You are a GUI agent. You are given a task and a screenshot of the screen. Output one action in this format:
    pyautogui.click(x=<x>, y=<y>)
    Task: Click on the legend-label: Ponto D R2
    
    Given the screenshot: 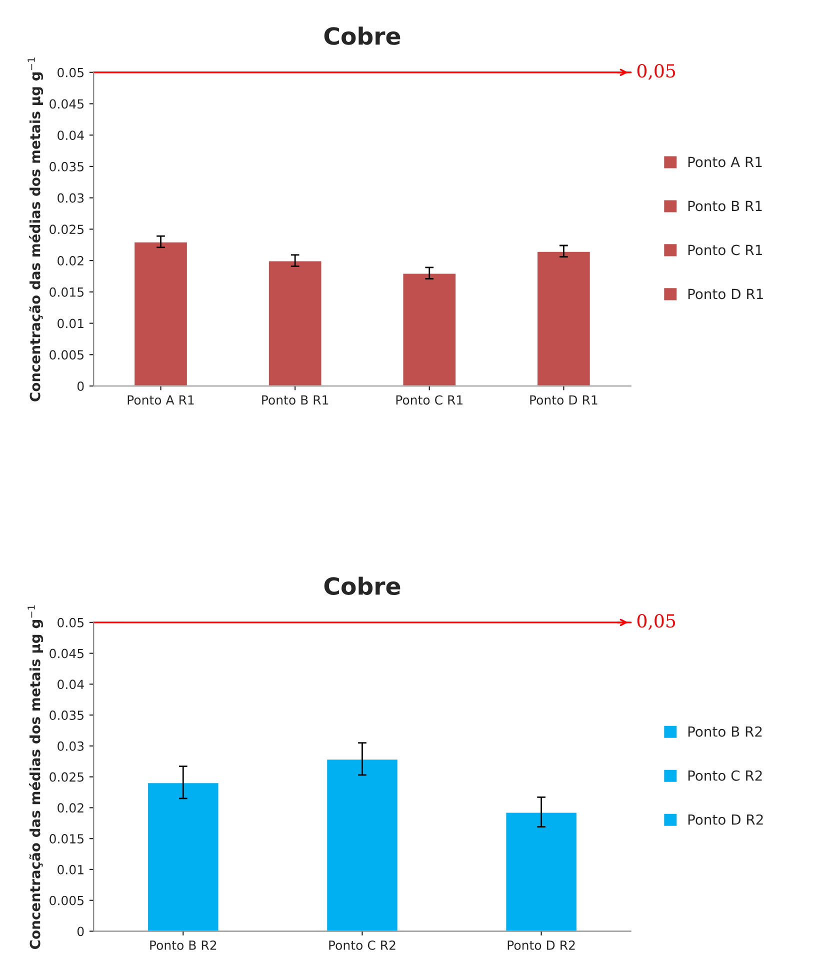 What is the action you would take?
    pyautogui.click(x=725, y=819)
    